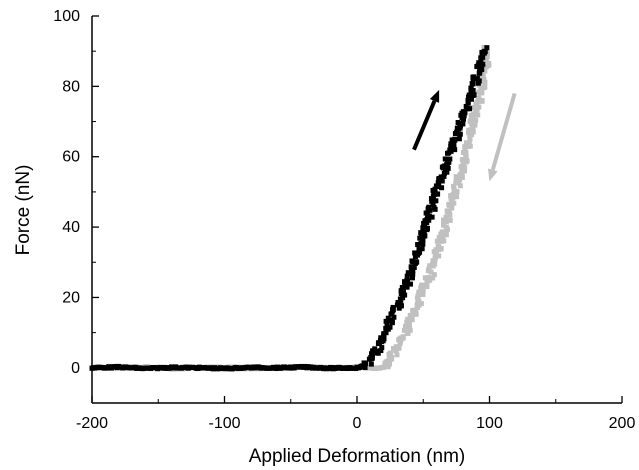 The width and height of the screenshot is (639, 470). Describe the element at coordinates (503, 131) in the screenshot. I see `arrow-unloading-shaft` at that location.